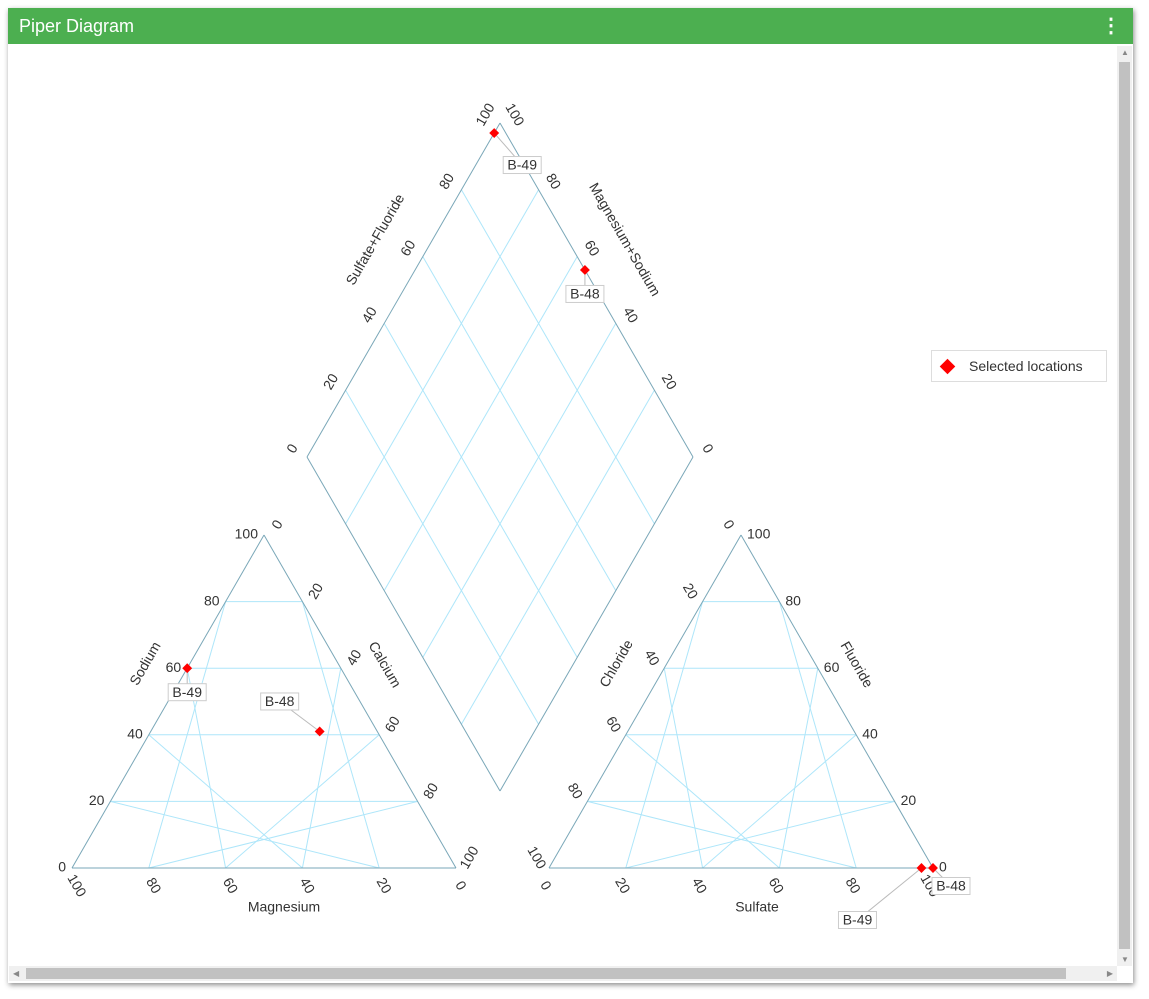 This screenshot has height=999, width=1149. What do you see at coordinates (614, 724) in the screenshot?
I see `chloride-tick-label: 60` at bounding box center [614, 724].